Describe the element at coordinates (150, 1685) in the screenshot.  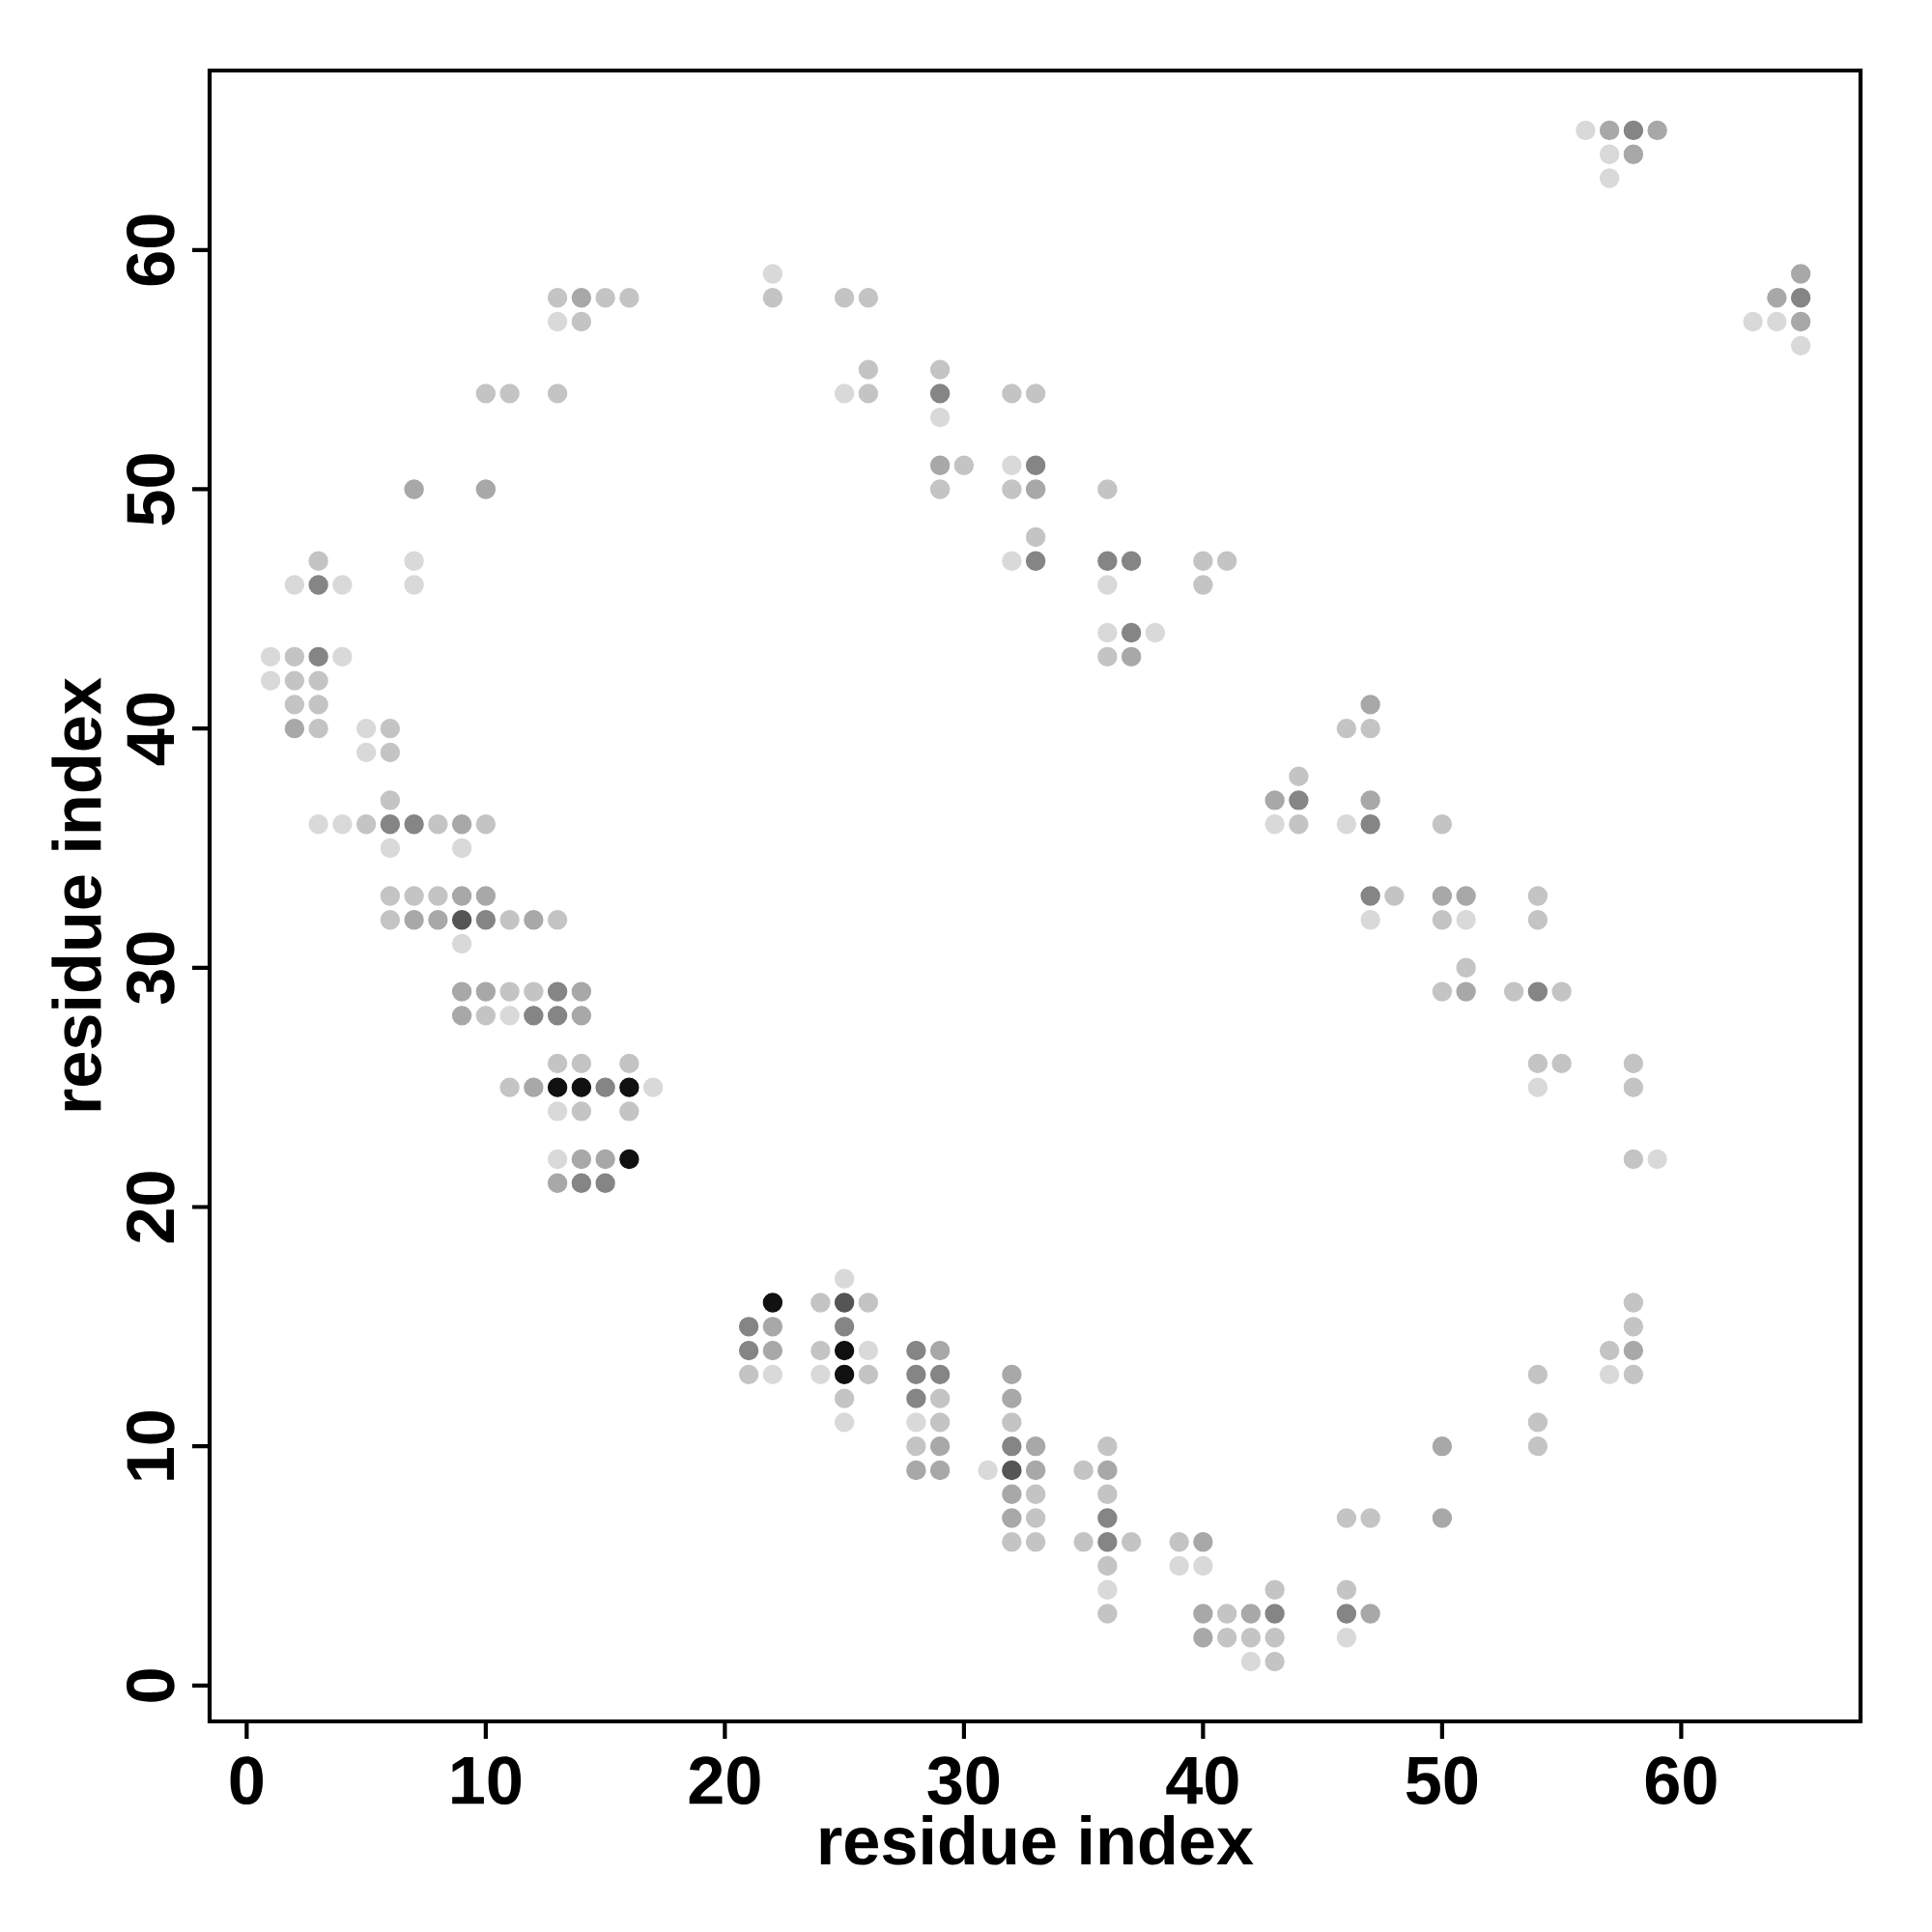
I see `y-tick-label: 0` at that location.